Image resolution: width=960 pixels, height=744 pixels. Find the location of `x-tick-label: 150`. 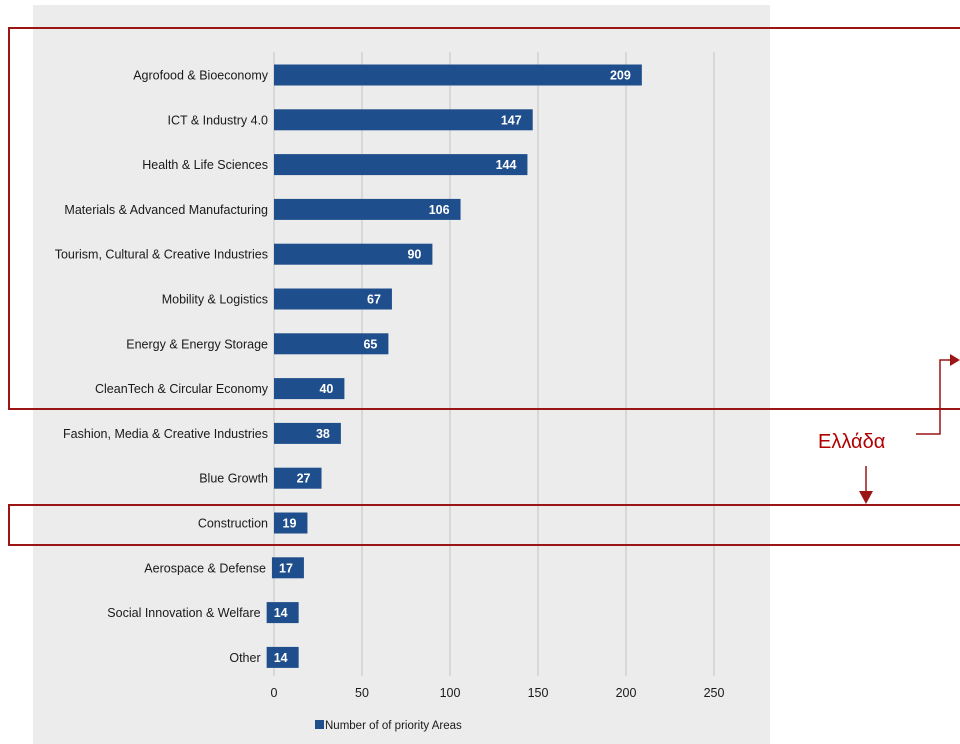

x-tick-label: 150 is located at coordinates (538, 693).